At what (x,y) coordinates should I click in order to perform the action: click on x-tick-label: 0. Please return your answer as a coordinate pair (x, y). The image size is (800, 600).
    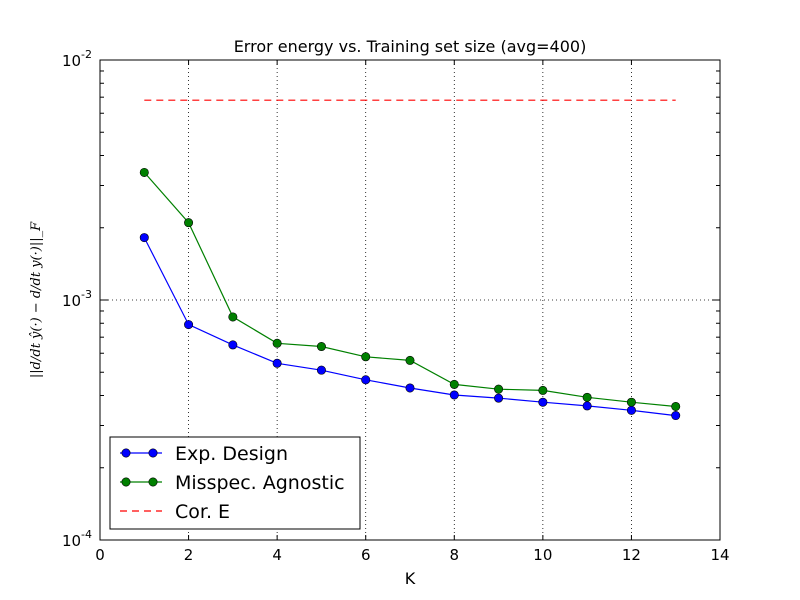
    Looking at the image, I should click on (100, 555).